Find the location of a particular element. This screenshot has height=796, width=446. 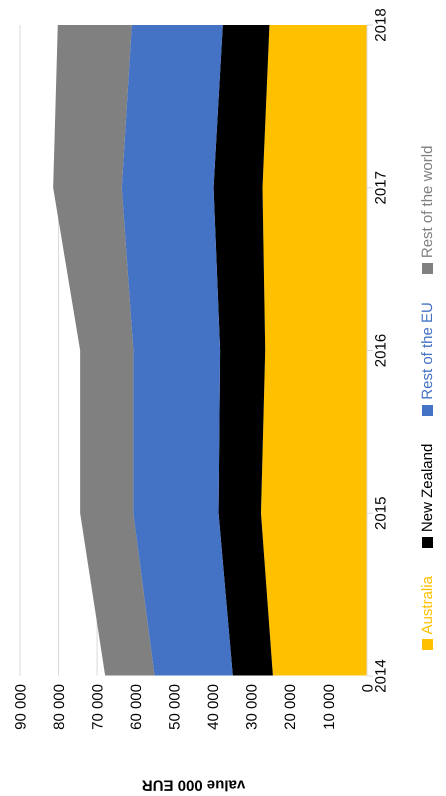

x-tick-label: 50 000 is located at coordinates (175, 707).